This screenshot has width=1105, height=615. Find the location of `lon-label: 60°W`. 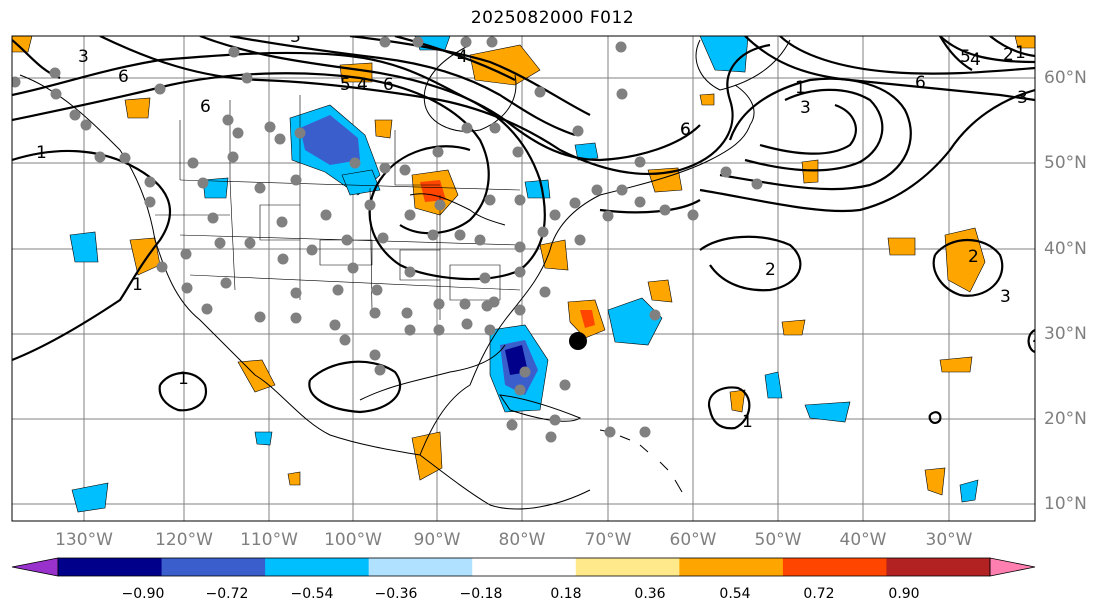

lon-label: 60°W is located at coordinates (693, 540).